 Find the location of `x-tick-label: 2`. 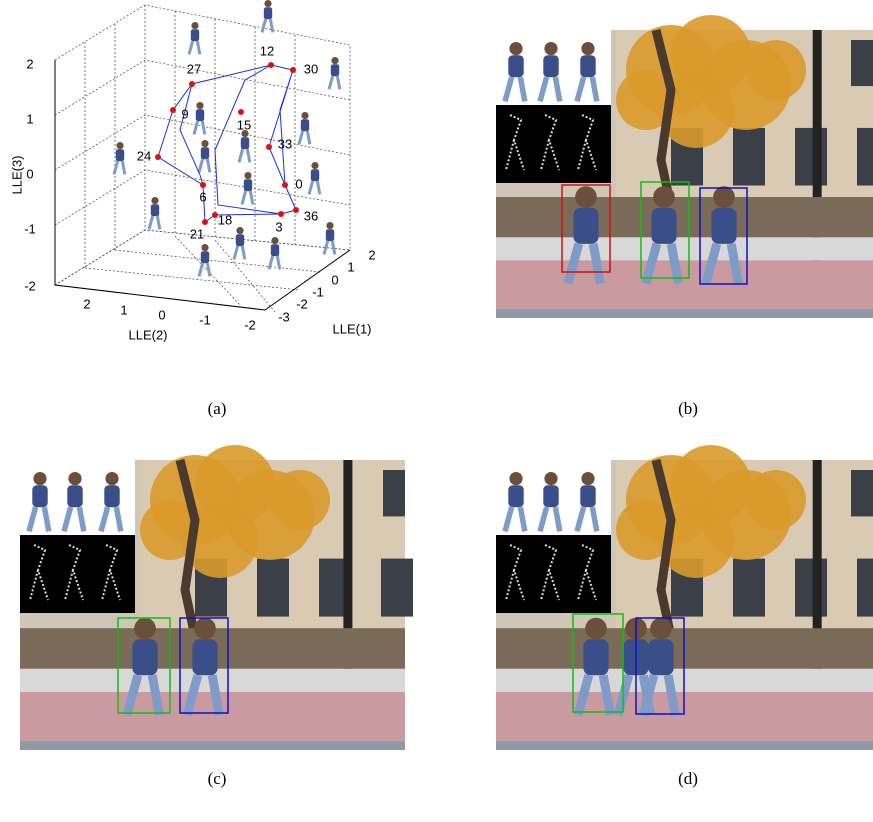

x-tick-label: 2 is located at coordinates (371, 254).